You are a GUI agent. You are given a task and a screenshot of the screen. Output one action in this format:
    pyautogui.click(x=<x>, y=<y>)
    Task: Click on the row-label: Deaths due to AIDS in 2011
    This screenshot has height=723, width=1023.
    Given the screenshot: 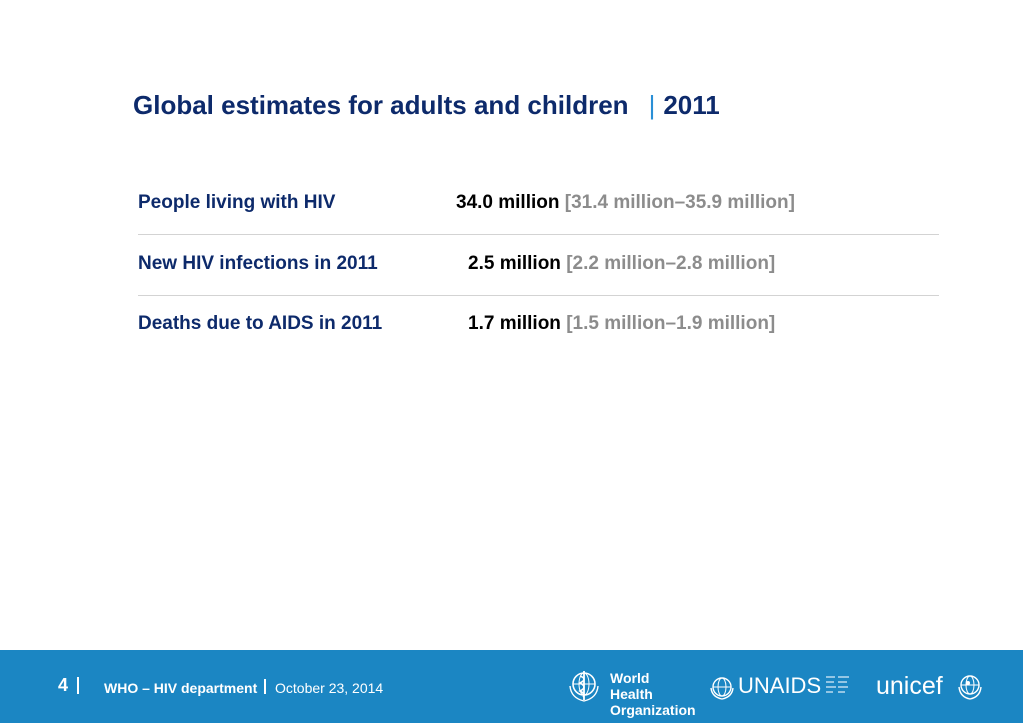 What is the action you would take?
    pyautogui.click(x=260, y=323)
    